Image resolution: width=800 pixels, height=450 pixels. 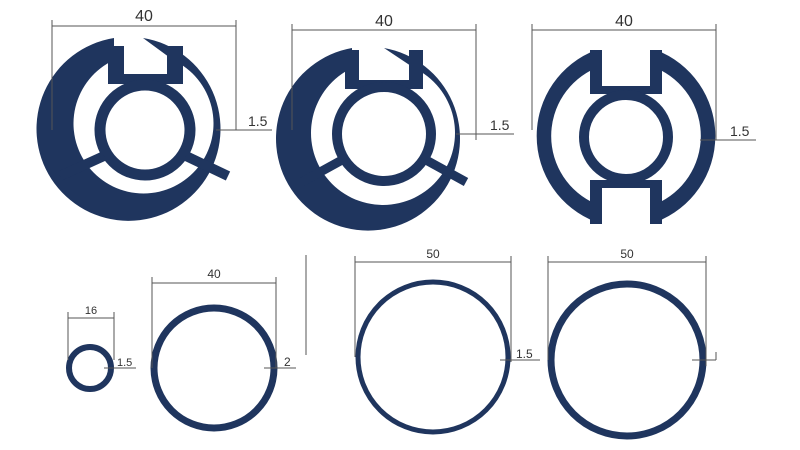 I want to click on tube-2: 40 2, so click(x=228, y=343).